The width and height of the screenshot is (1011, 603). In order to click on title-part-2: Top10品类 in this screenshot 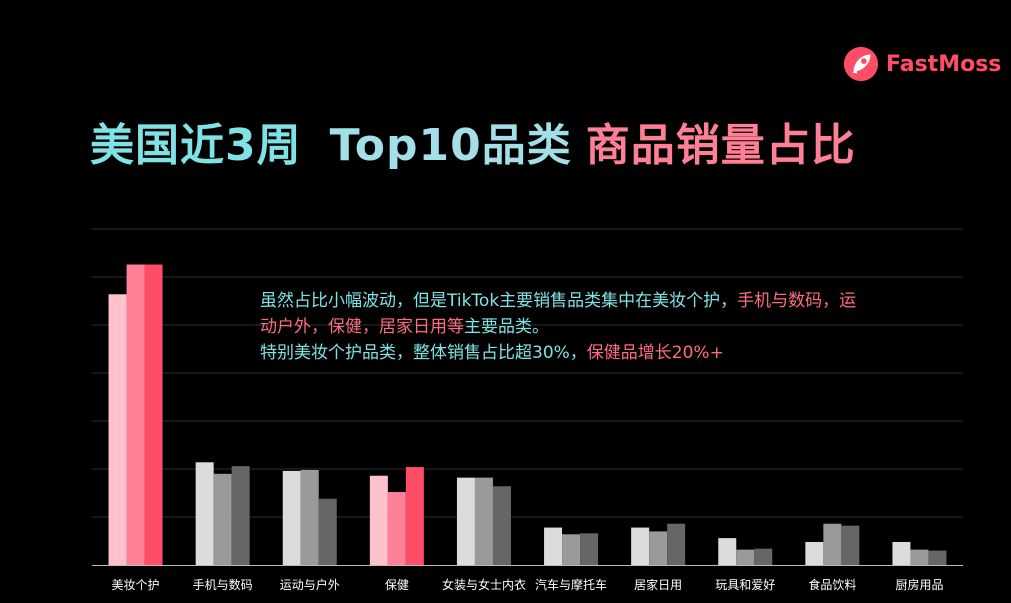, I will do `click(450, 145)`.